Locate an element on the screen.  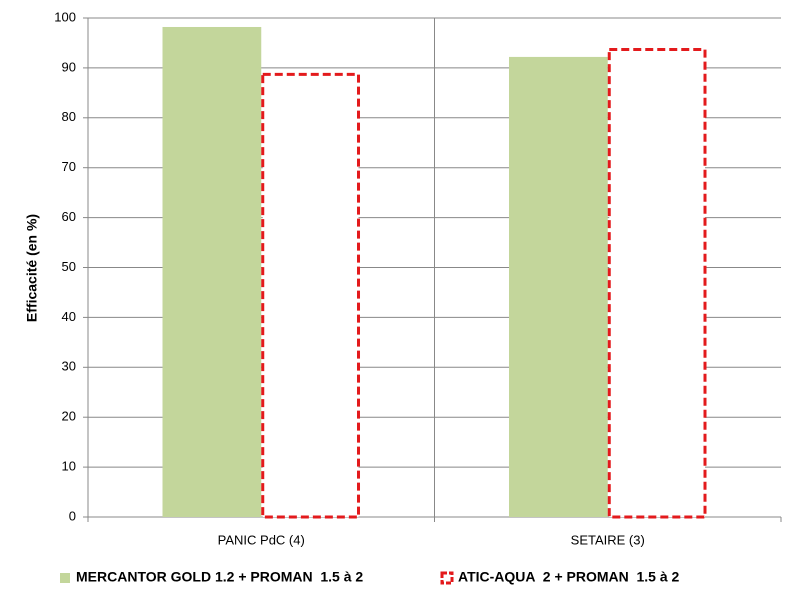
y-tick-label: 10 is located at coordinates (69, 466).